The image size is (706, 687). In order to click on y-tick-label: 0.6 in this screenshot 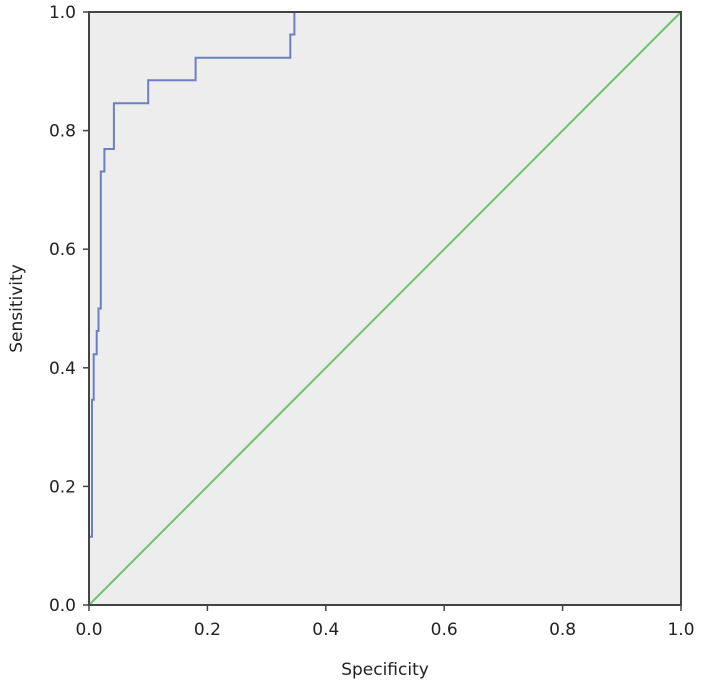, I will do `click(62, 250)`.